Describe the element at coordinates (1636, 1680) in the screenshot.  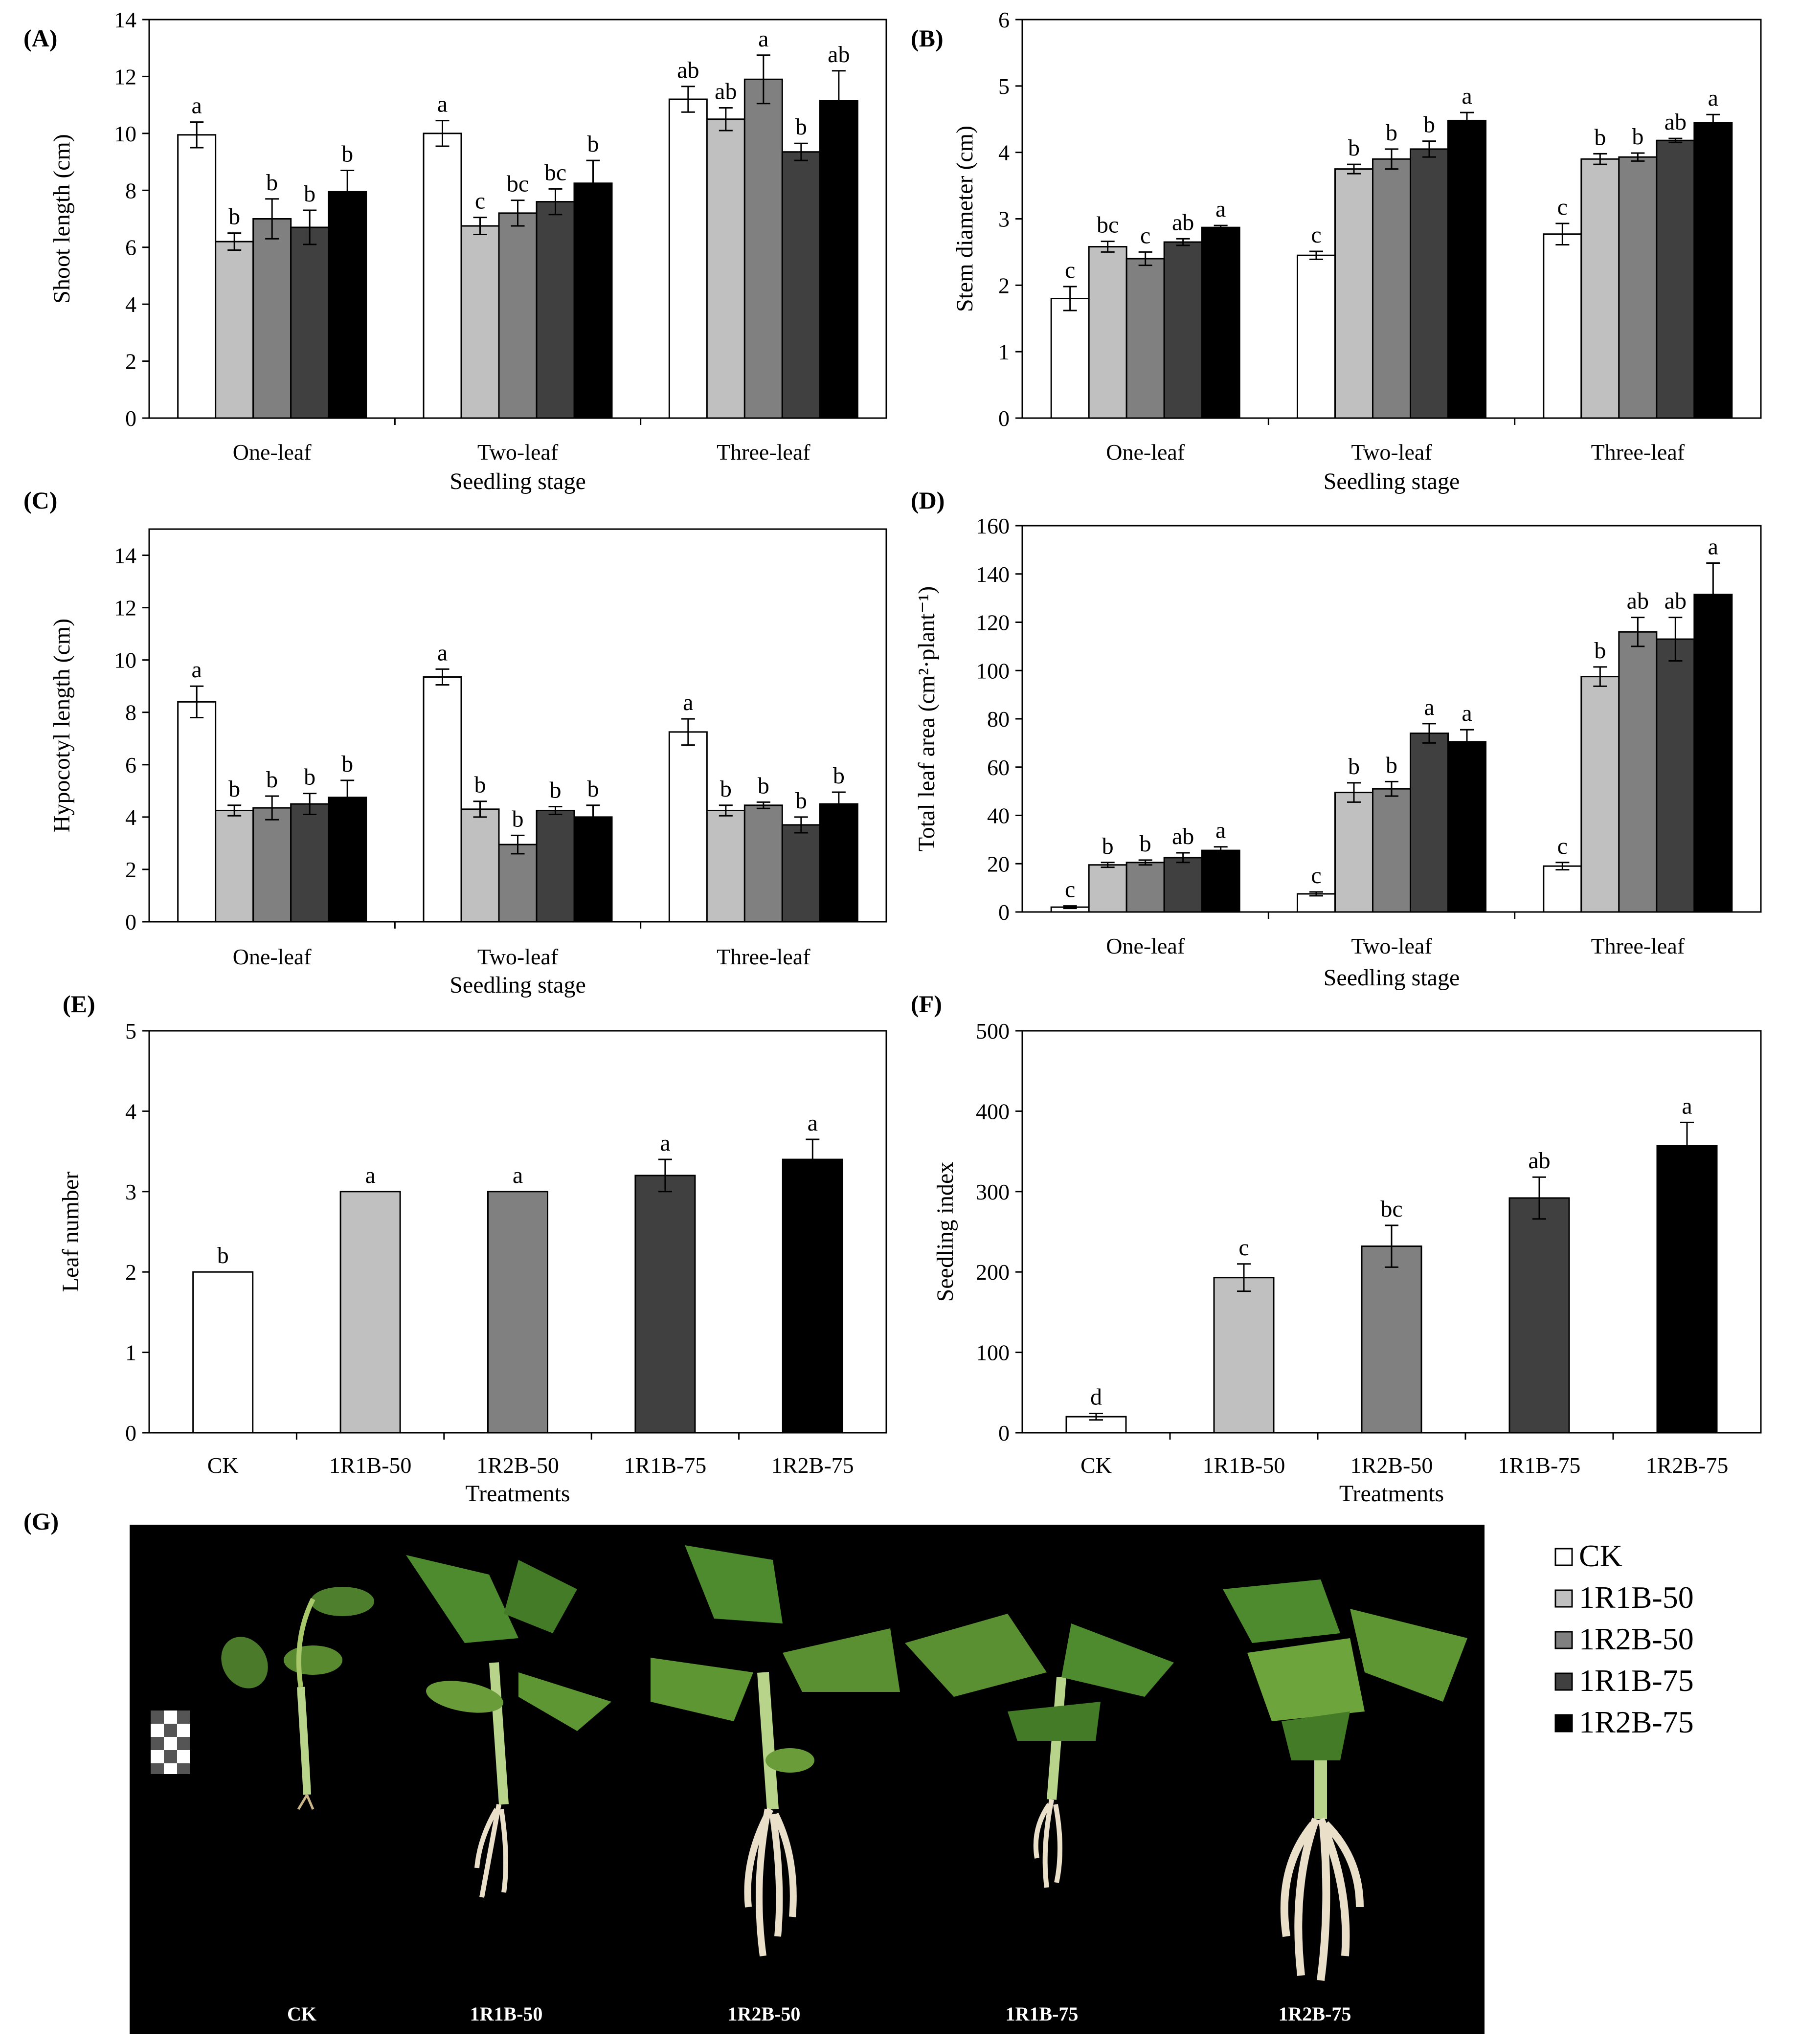
I see `legend-label-1r1b-75: 1R1B-75` at that location.